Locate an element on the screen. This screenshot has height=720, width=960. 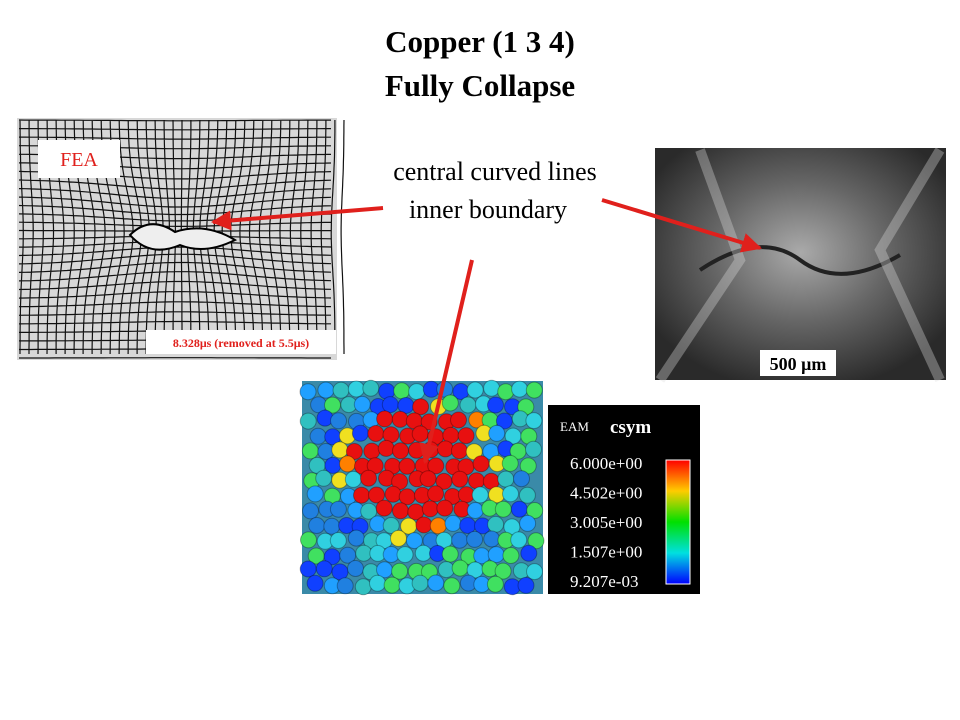
micrograph: 500 μm is located at coordinates (800, 265).